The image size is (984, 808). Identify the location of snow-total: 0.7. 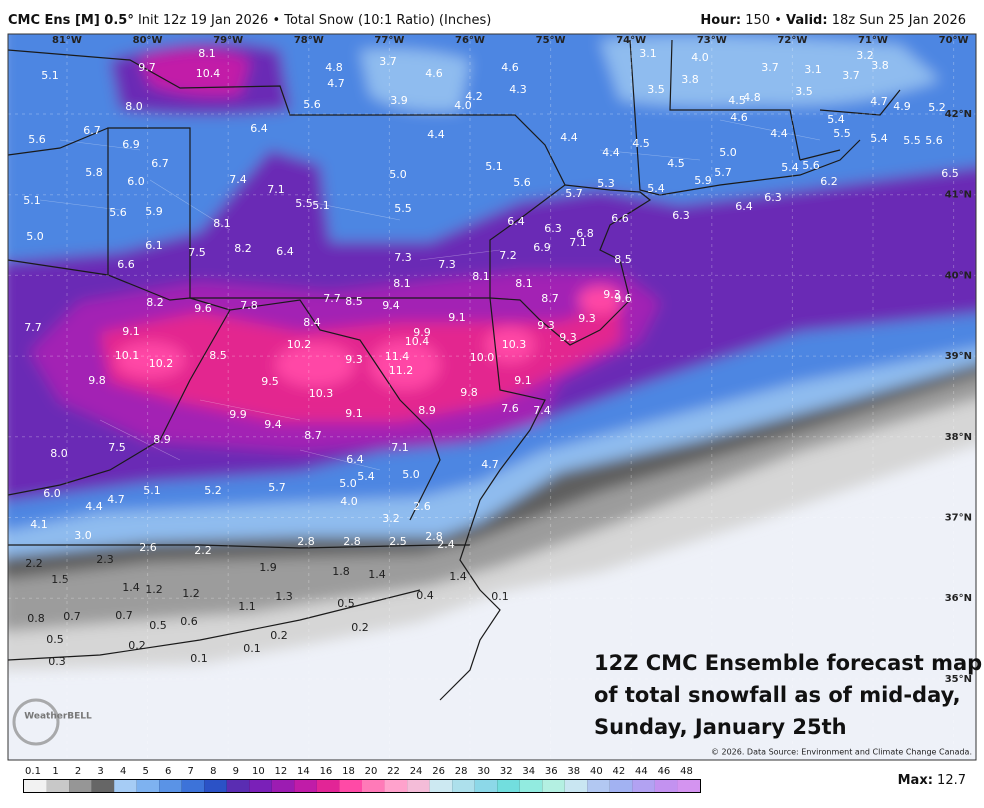
(124, 615).